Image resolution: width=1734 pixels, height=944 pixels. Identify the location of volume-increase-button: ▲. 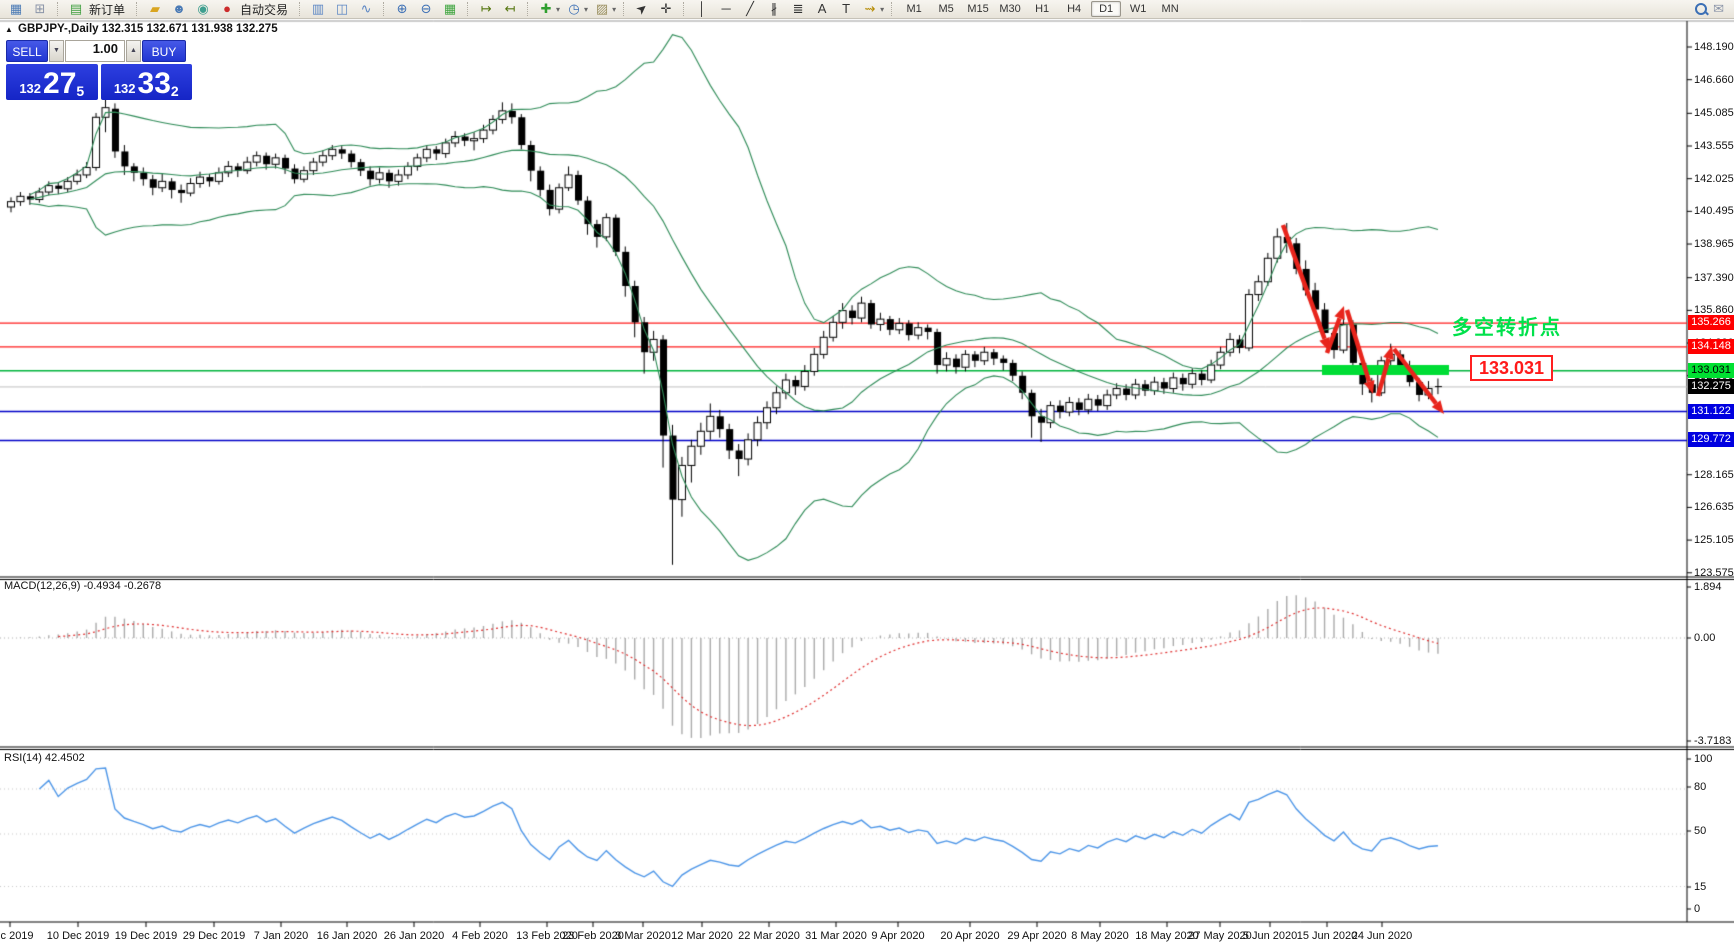
(133, 51).